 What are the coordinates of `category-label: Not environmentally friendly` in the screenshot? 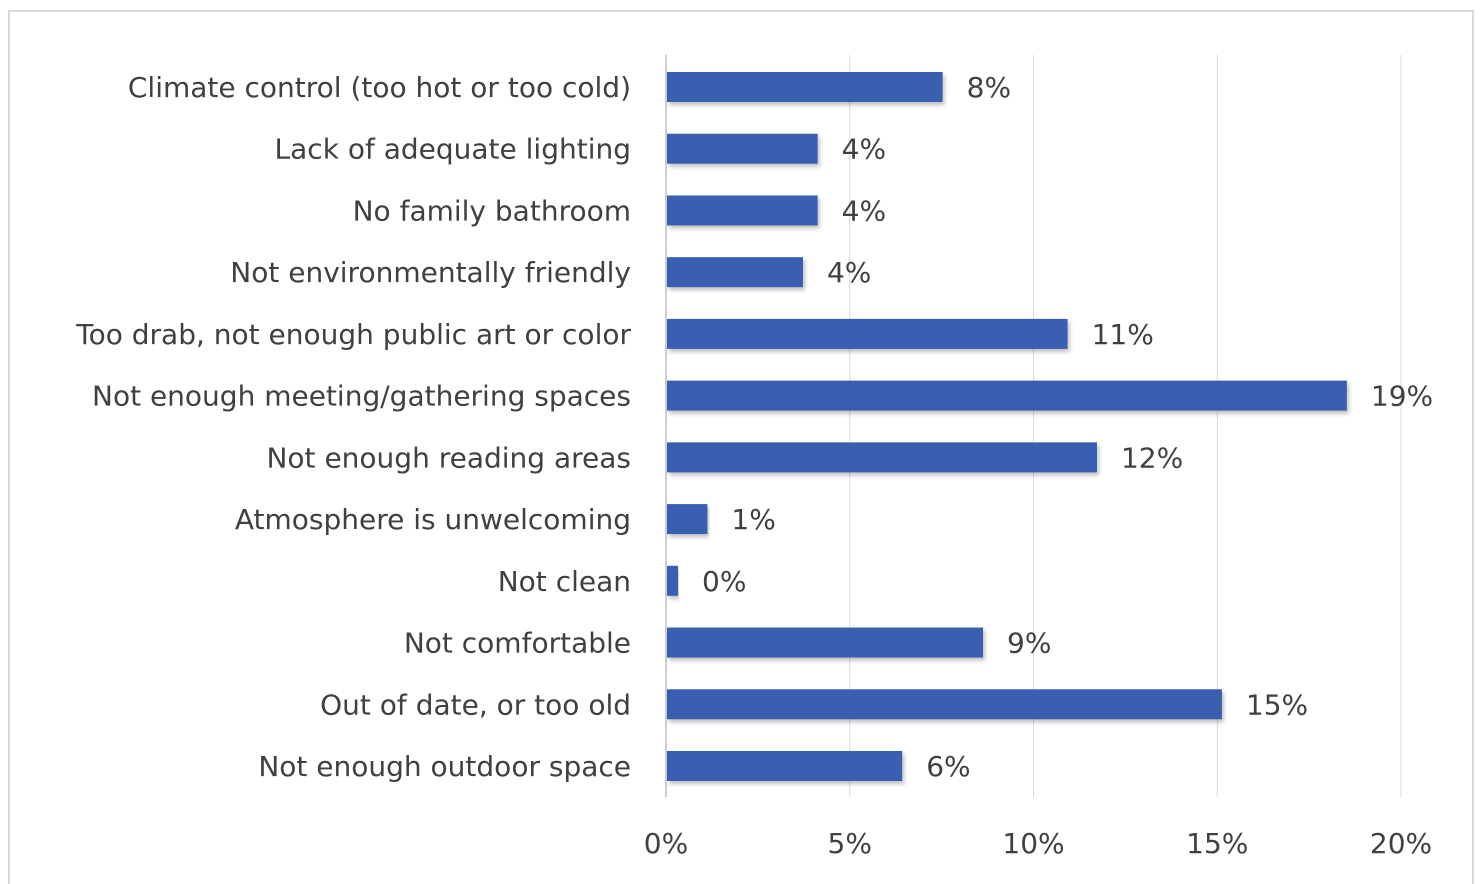 It's located at (430, 272).